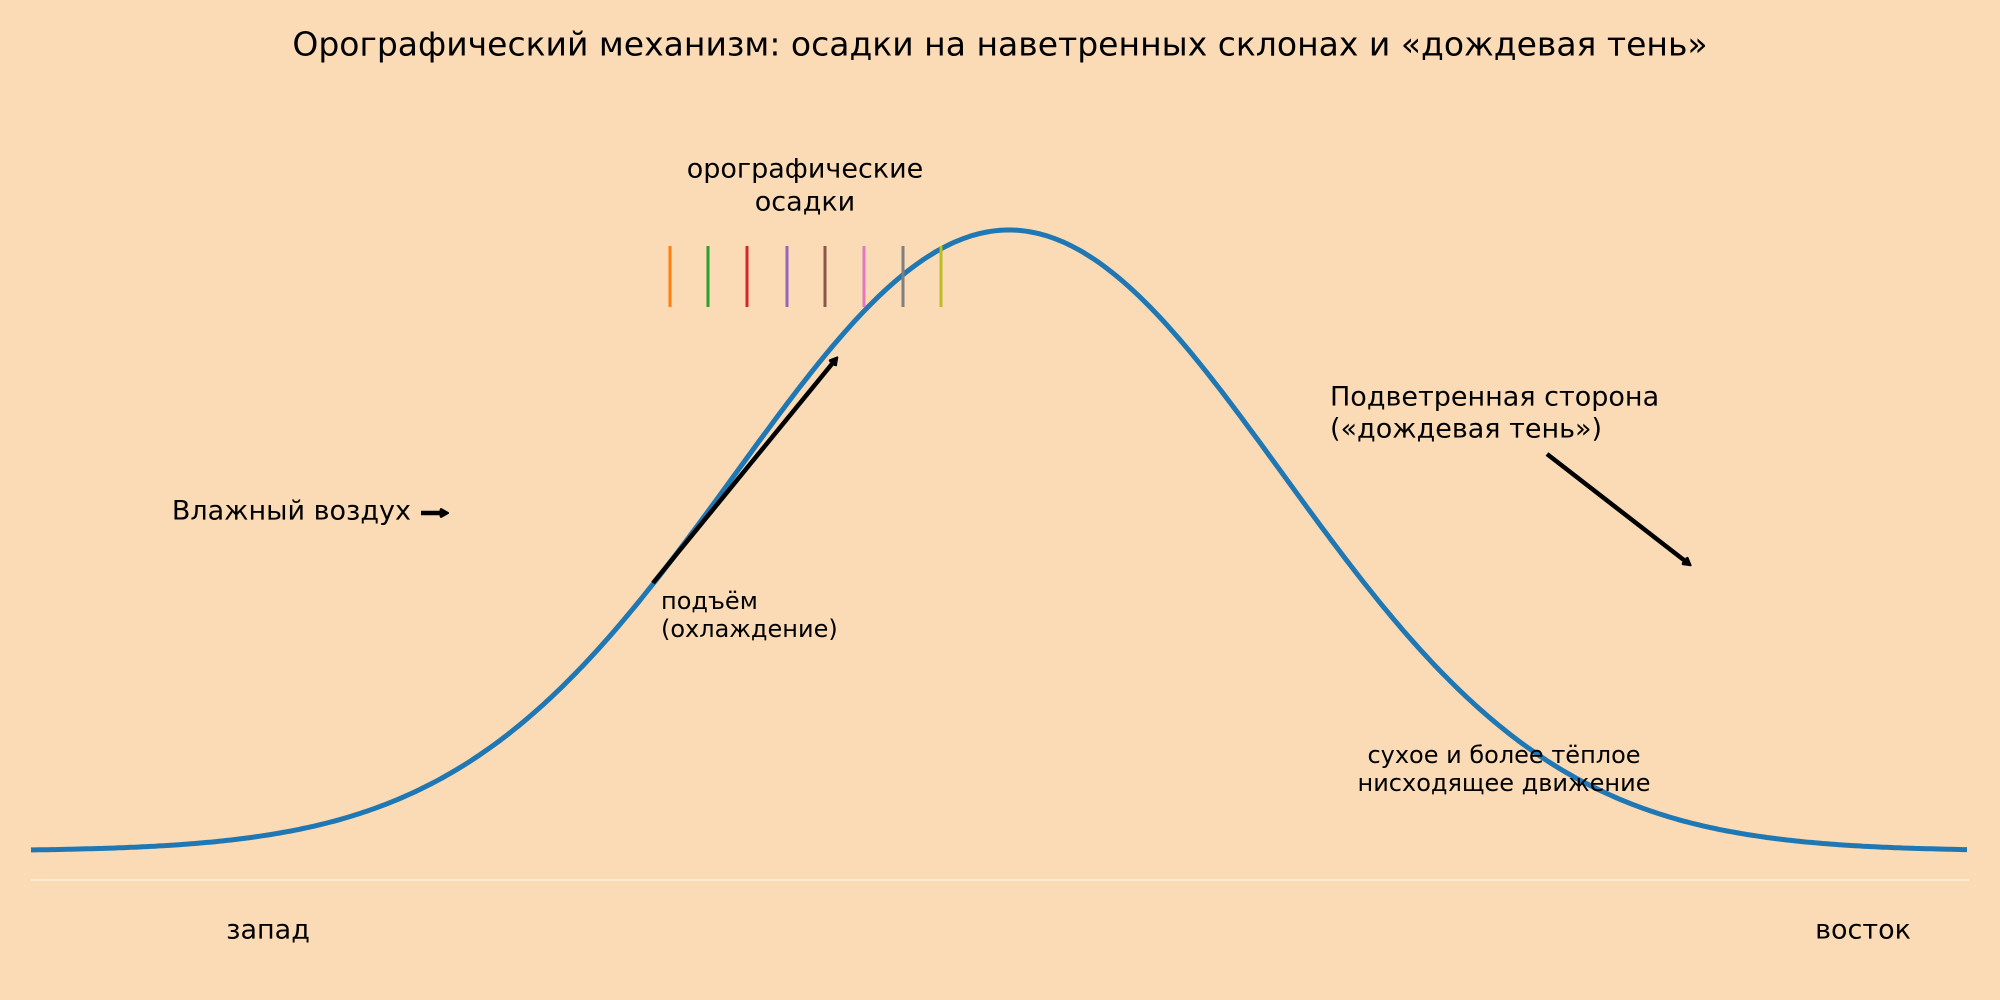 Image resolution: width=2000 pixels, height=1000 pixels. Describe the element at coordinates (709, 601) in the screenshot. I see `rise-label: подъём` at that location.